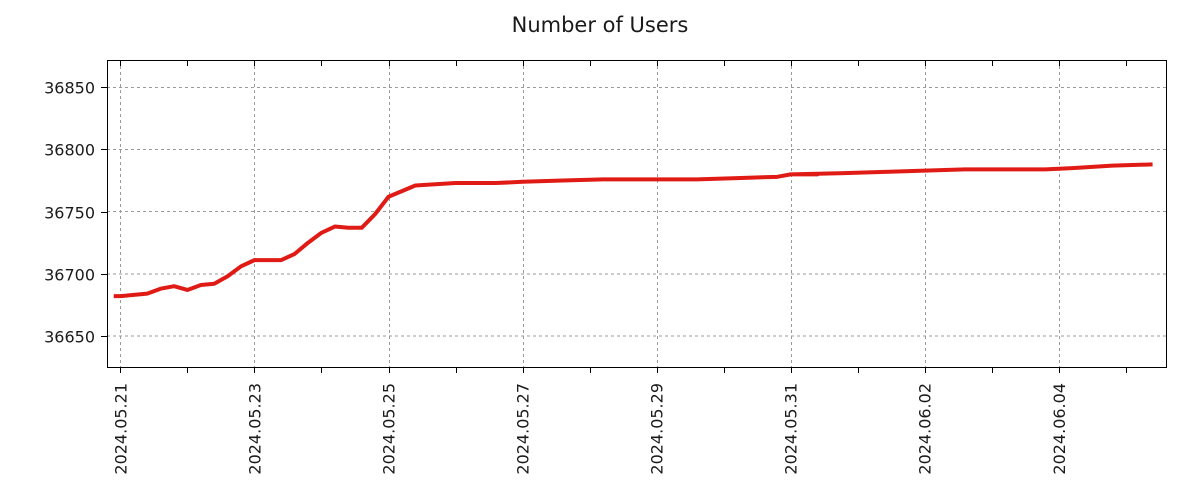 The image size is (1200, 500). I want to click on svg-text: 2024.06.04, so click(1059, 429).